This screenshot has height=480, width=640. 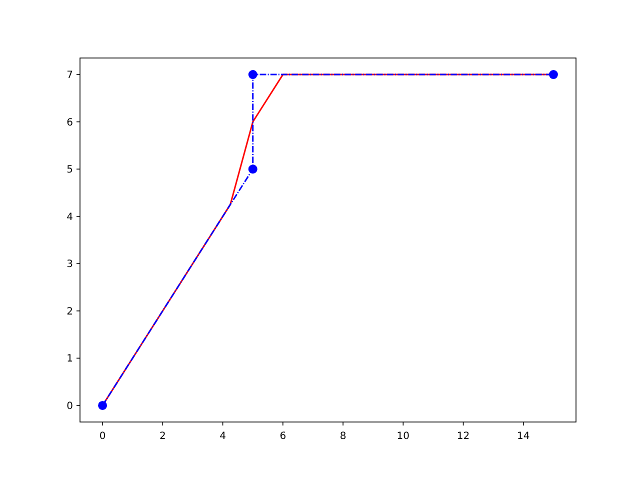 What do you see at coordinates (343, 436) in the screenshot?
I see `x-tick-label: 8` at bounding box center [343, 436].